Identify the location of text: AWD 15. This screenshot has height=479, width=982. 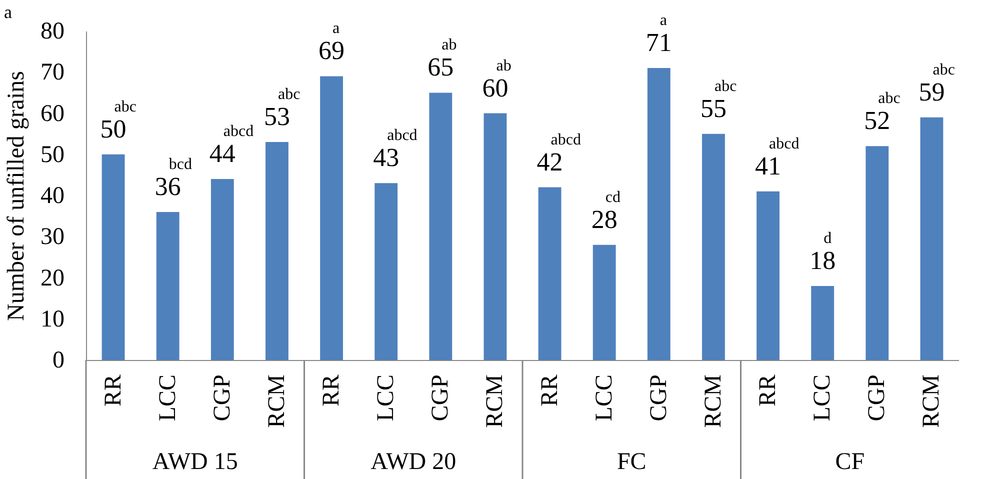
(195, 462).